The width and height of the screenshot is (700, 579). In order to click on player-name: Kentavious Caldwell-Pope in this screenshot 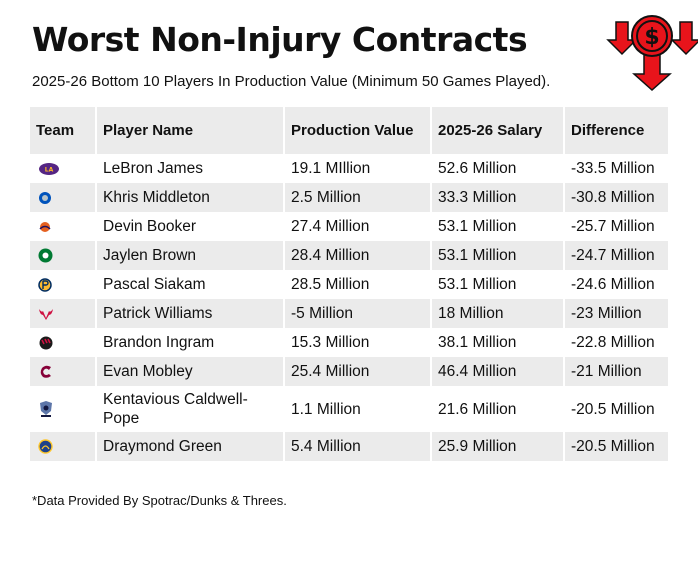, I will do `click(191, 409)`.